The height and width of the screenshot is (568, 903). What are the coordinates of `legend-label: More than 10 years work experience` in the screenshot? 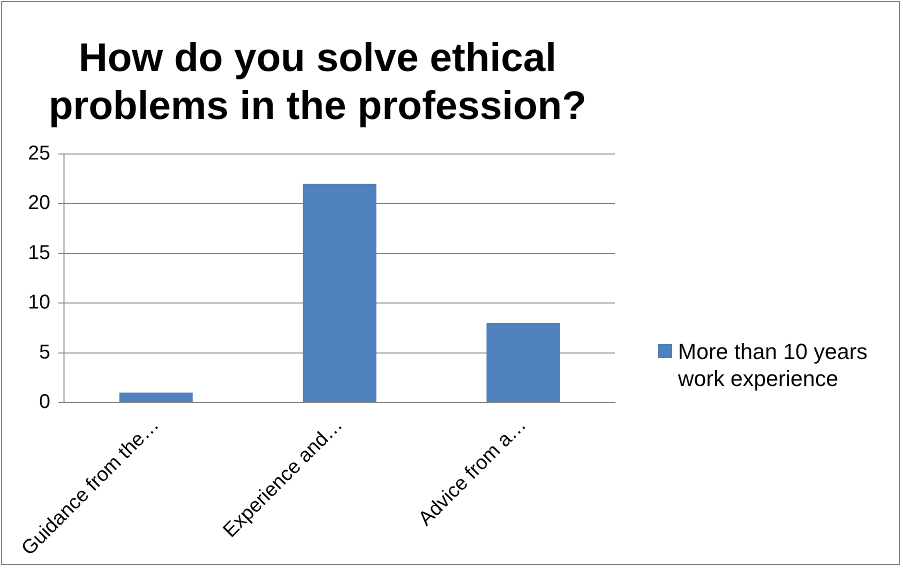 It's located at (773, 365).